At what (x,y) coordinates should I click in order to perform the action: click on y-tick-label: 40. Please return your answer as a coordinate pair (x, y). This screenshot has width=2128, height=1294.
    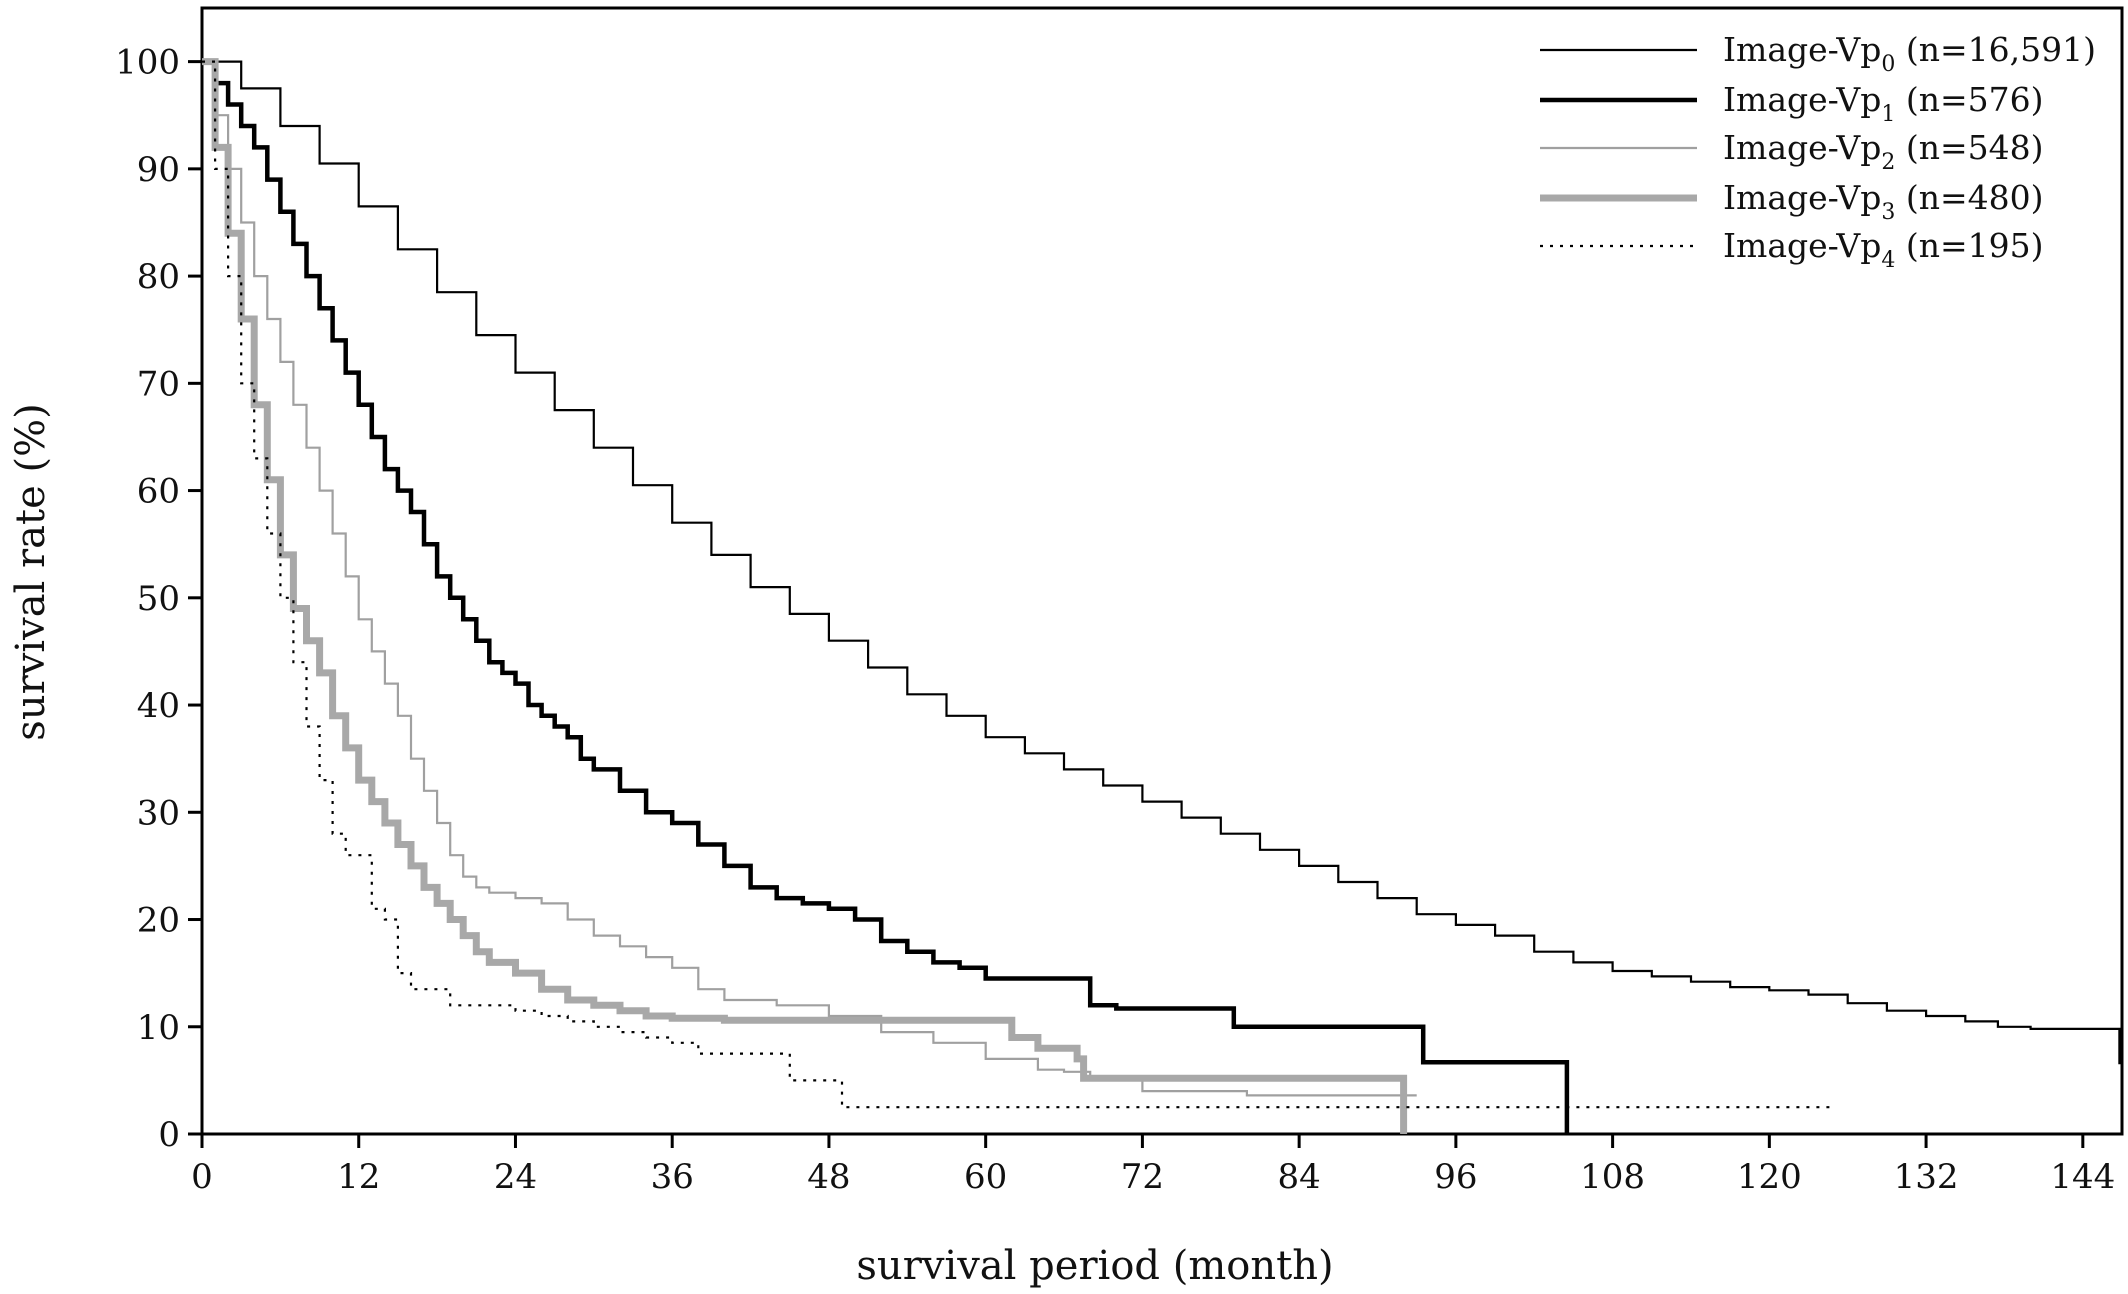
    Looking at the image, I should click on (158, 706).